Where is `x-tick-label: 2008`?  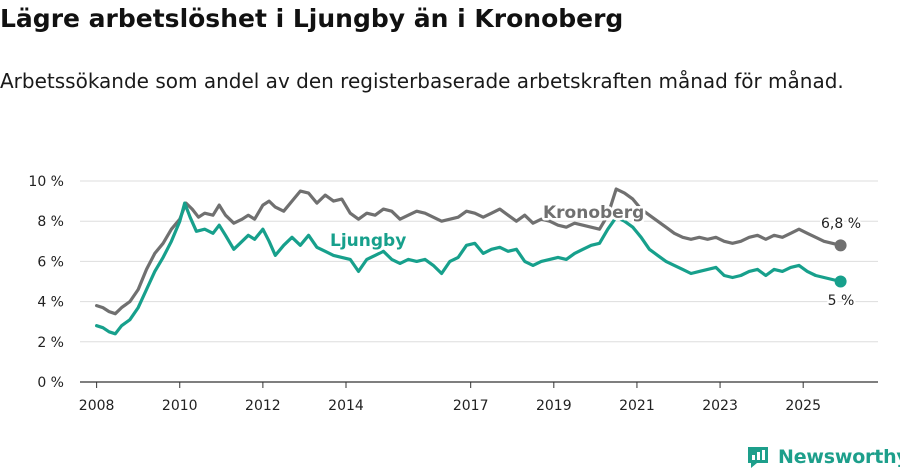 x-tick-label: 2008 is located at coordinates (97, 406).